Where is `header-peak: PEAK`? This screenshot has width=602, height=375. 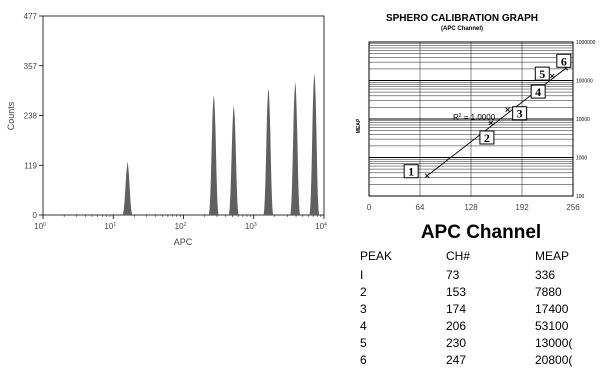 header-peak: PEAK is located at coordinates (376, 256).